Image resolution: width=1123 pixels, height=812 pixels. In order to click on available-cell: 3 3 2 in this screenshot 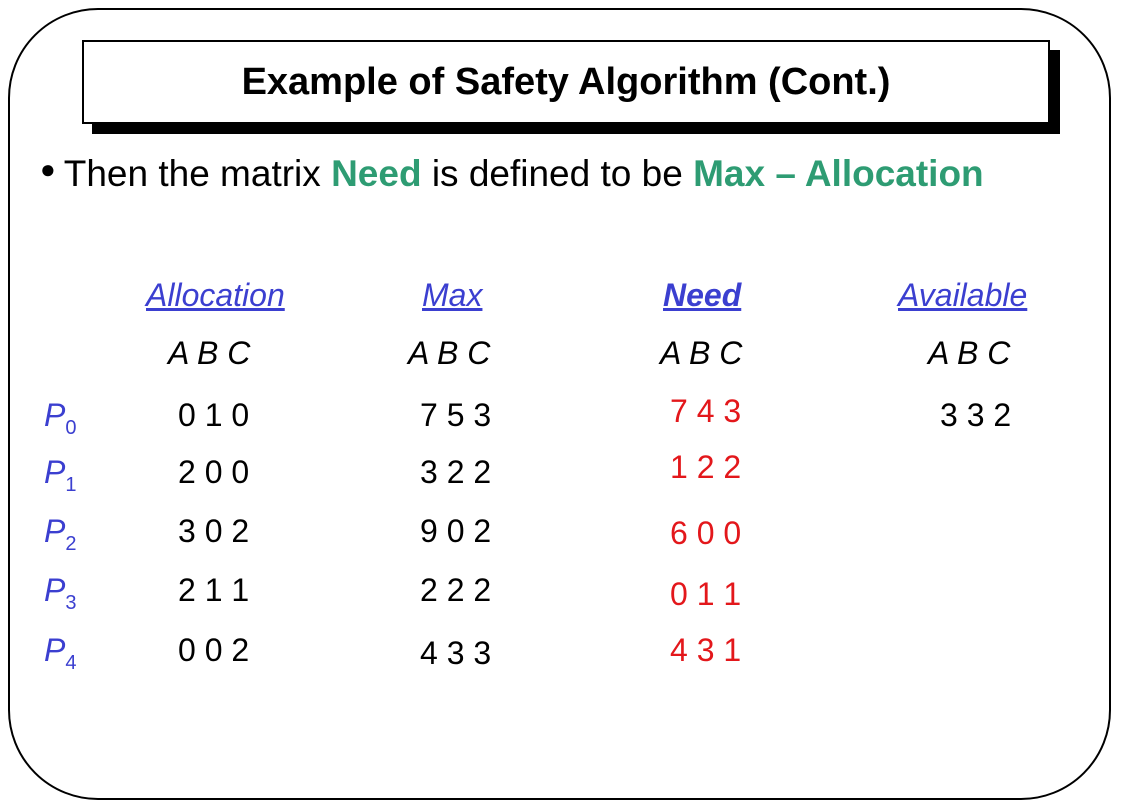, I will do `click(976, 415)`.